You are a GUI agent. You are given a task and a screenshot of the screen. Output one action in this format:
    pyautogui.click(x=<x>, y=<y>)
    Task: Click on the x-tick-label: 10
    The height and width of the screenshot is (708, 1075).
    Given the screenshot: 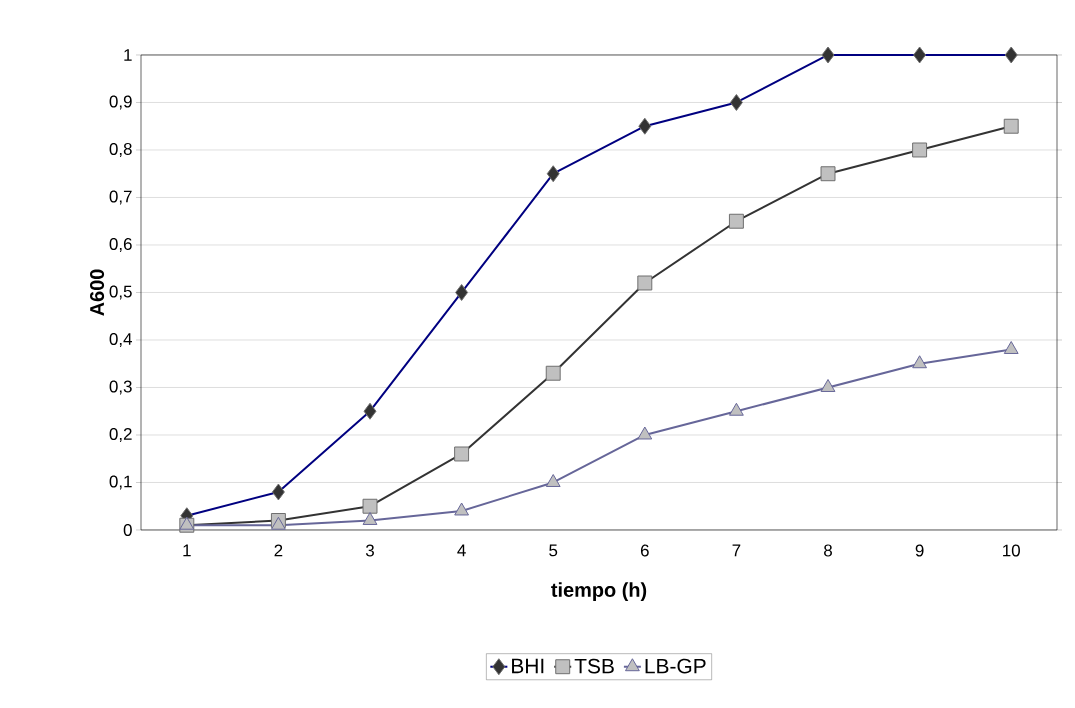 What is the action you would take?
    pyautogui.click(x=1011, y=550)
    